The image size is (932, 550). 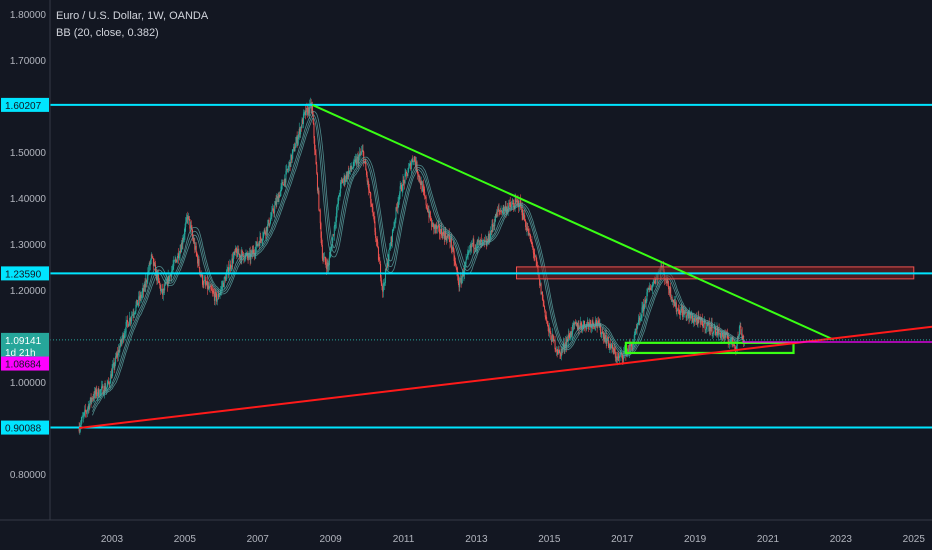 What do you see at coordinates (25, 273) in the screenshot?
I see `level-price-badge` at bounding box center [25, 273].